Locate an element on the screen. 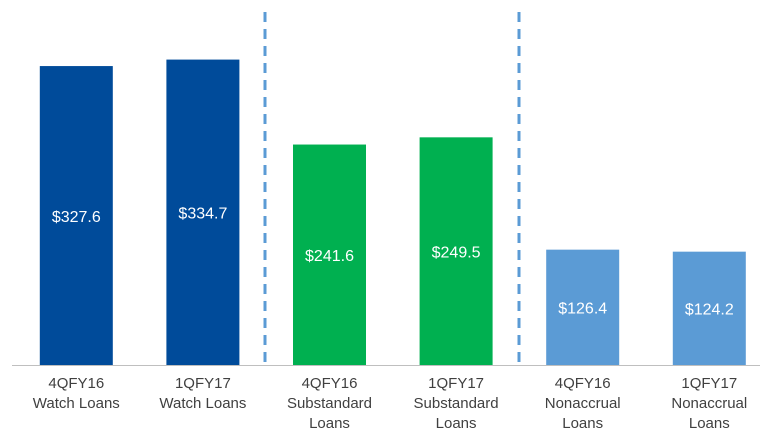 The image size is (761, 442). value-label: $327.6 is located at coordinates (76, 217).